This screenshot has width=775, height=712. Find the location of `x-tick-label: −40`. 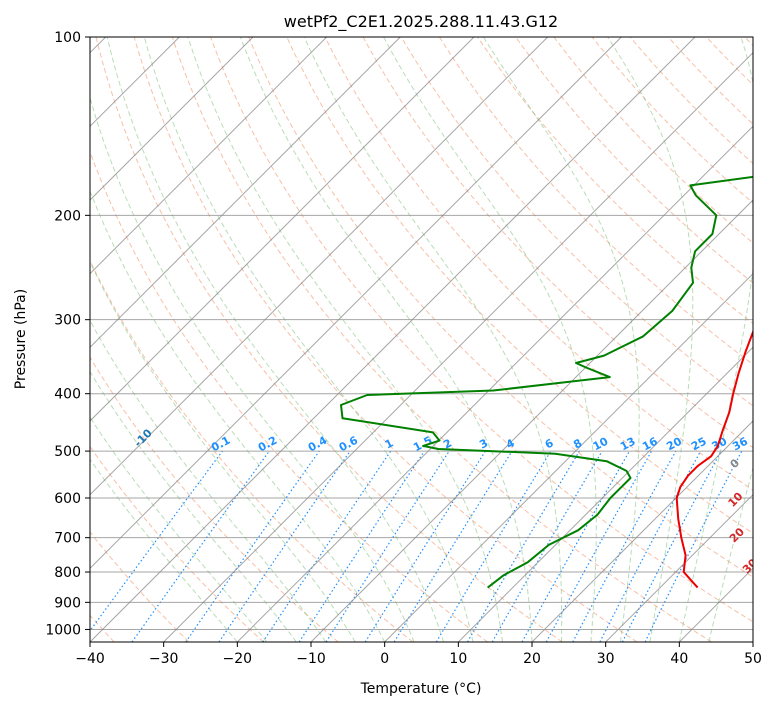

x-tick-label: −40 is located at coordinates (90, 659).